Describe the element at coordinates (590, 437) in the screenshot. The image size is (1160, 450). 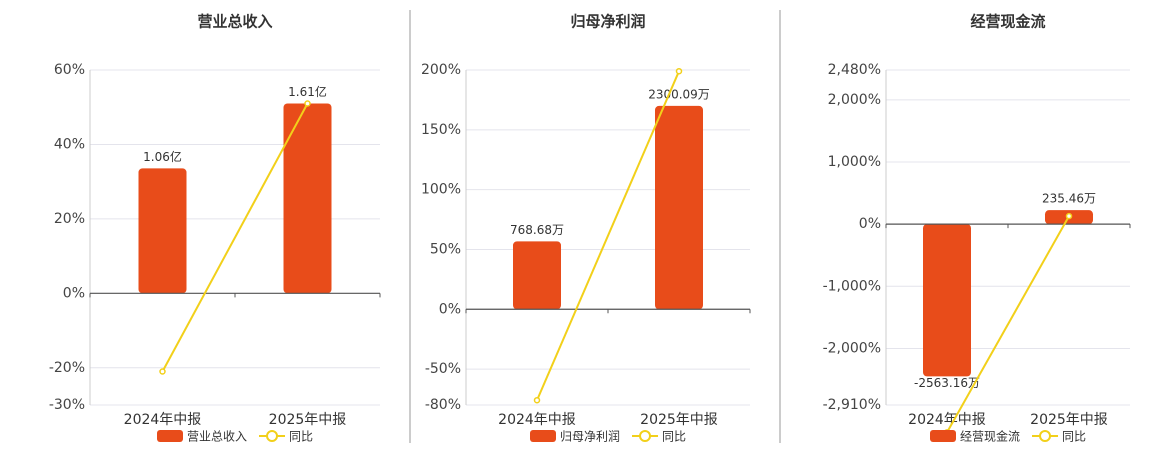
I see `legend-label: 归母净利润` at that location.